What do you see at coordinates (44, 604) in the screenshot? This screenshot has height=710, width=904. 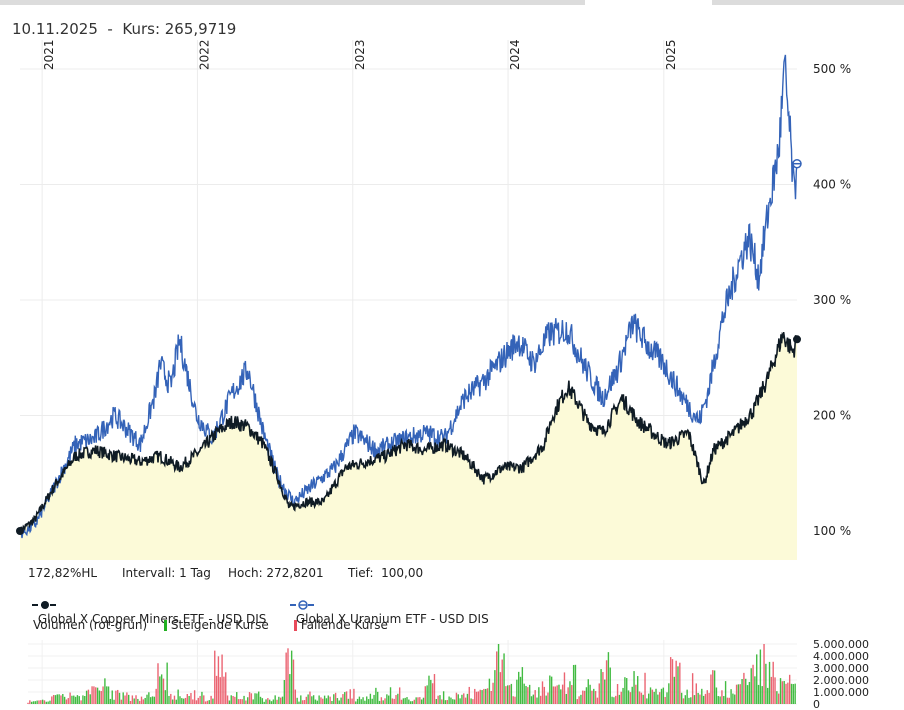 I see `legend-copper-marker-icon` at bounding box center [44, 604].